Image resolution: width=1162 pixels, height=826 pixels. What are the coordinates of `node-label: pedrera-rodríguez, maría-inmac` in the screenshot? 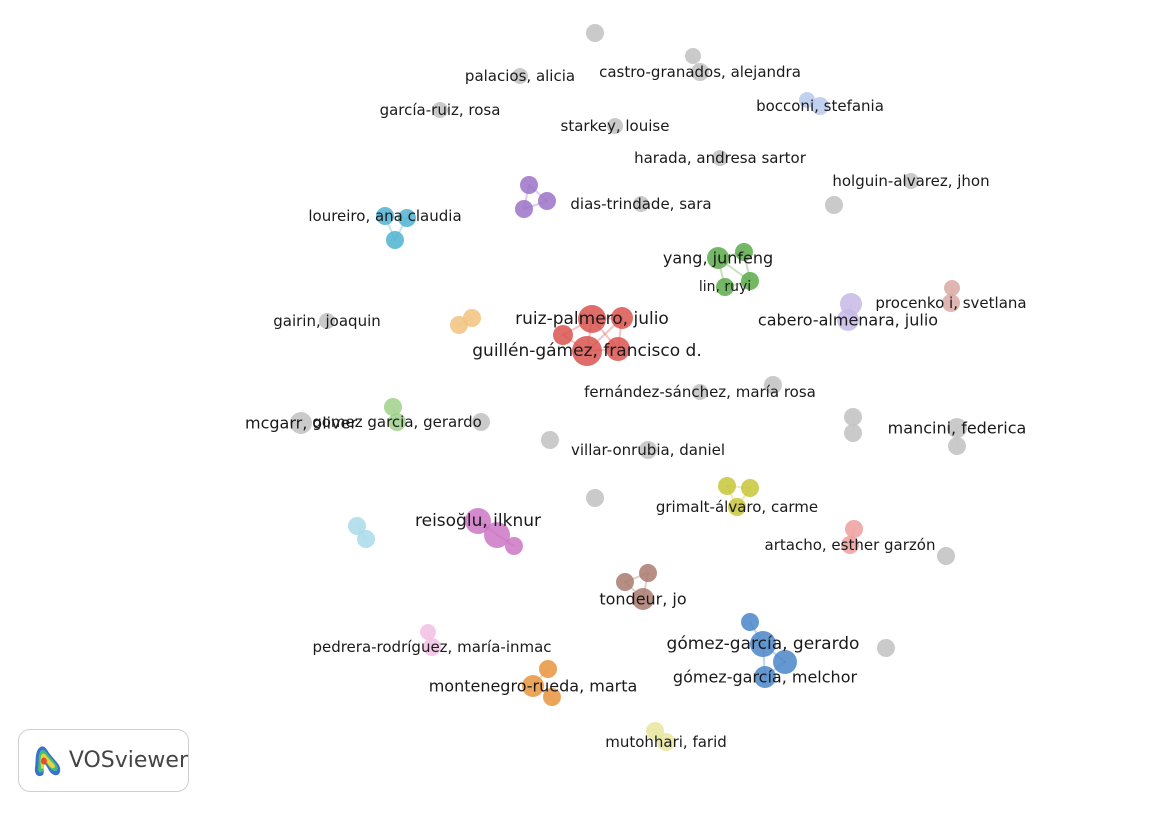 It's located at (431, 647).